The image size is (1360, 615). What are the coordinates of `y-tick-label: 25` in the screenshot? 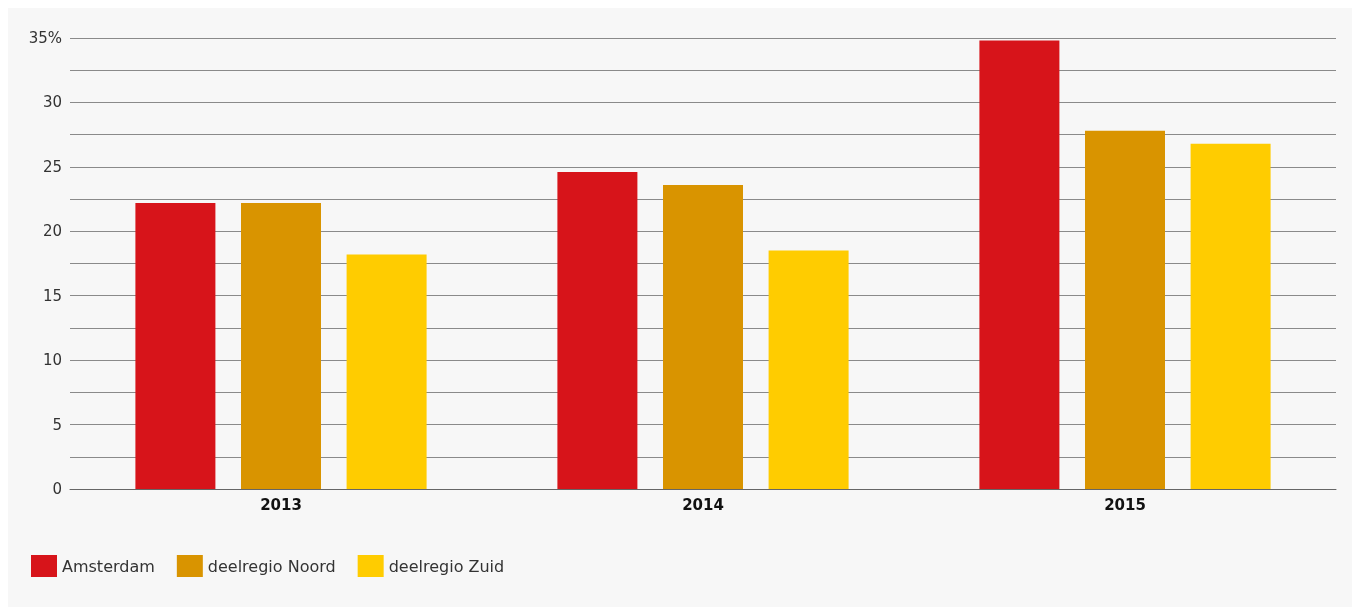 It's located at (52, 166).